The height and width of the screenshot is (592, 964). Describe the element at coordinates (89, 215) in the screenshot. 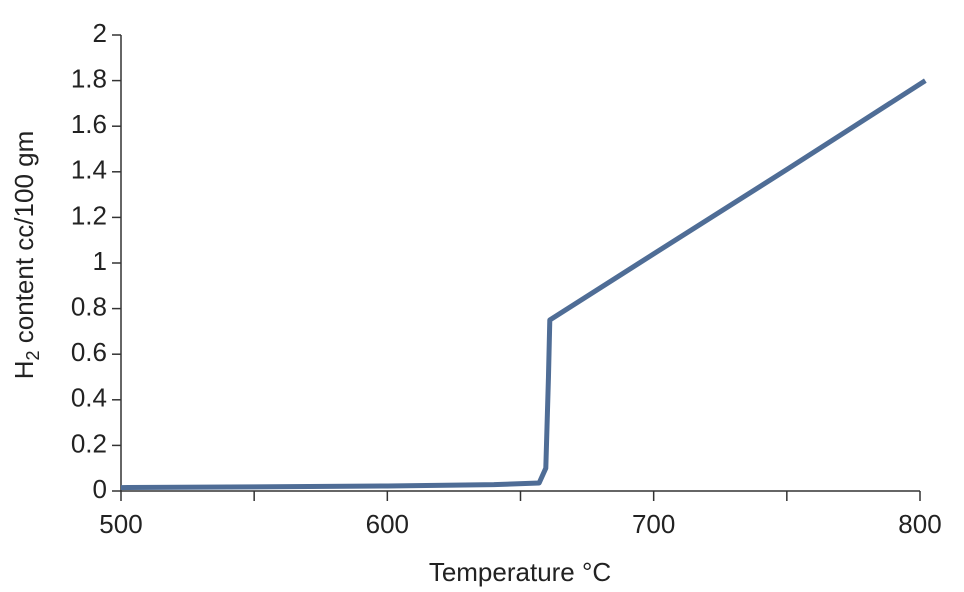

I see `y-tick-label: 1.2` at that location.